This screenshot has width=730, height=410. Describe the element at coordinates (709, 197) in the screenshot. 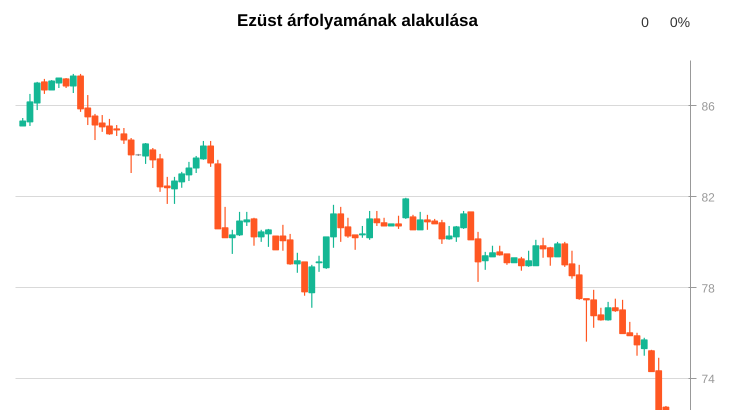

I see `y-tick-label: 82` at that location.